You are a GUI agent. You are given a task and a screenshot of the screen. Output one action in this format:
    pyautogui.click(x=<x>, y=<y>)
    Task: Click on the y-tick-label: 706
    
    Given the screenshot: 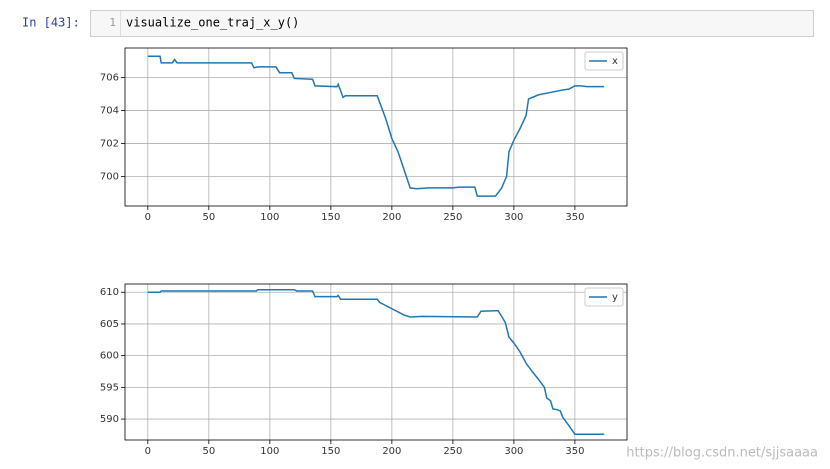 What is the action you would take?
    pyautogui.click(x=109, y=78)
    